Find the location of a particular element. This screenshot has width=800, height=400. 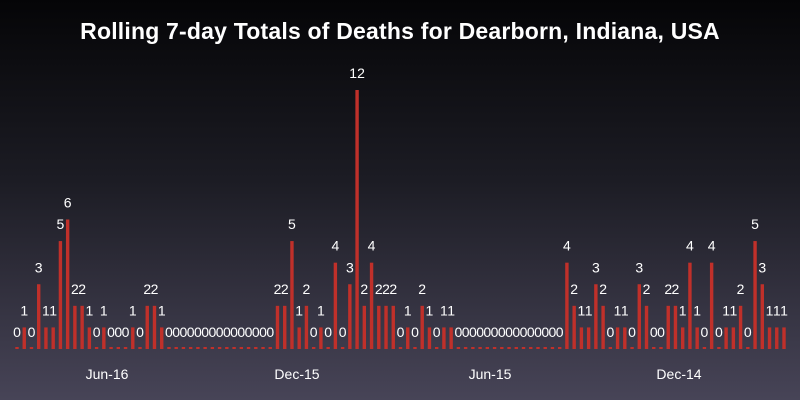

value-label-82: 0 is located at coordinates (610, 332).